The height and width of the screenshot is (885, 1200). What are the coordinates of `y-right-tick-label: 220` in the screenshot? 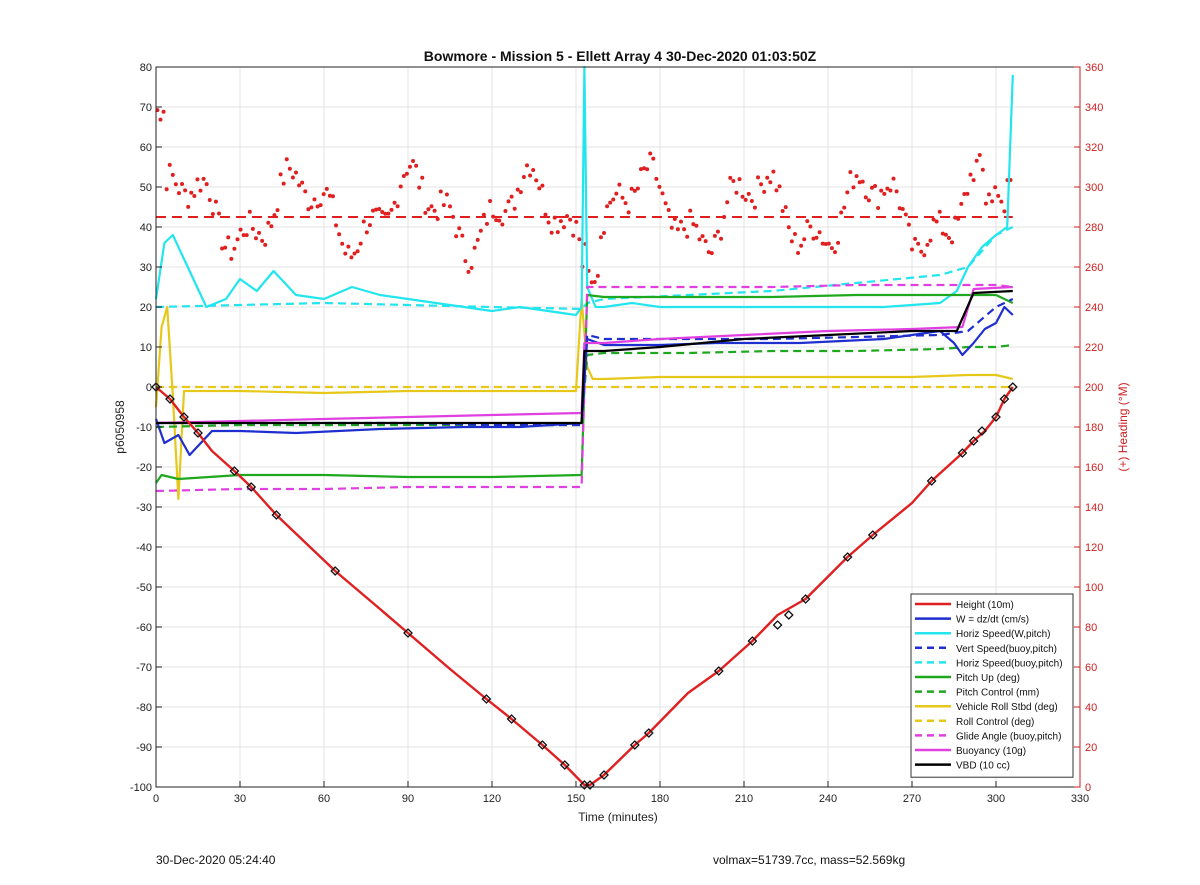 It's located at (1094, 348).